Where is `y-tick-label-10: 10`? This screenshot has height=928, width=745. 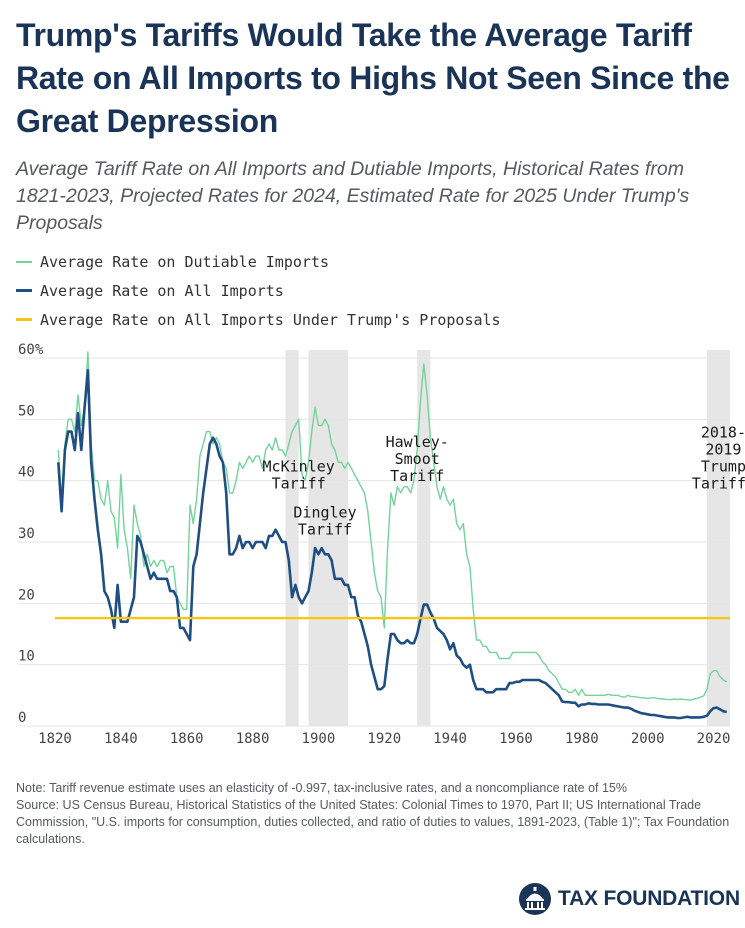 y-tick-label-10: 10 is located at coordinates (26, 657).